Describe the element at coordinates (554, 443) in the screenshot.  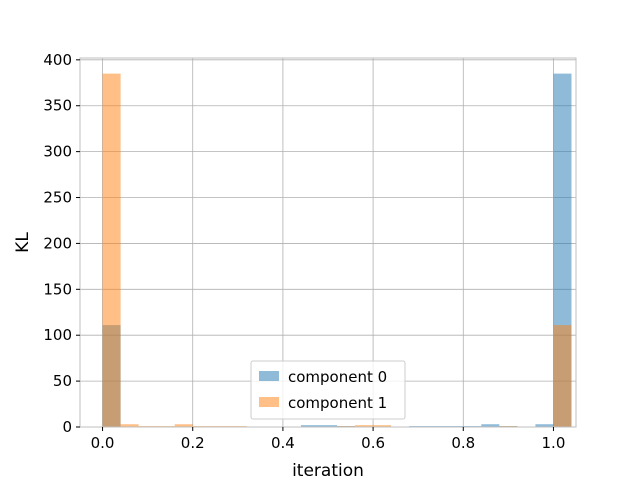
I see `x-tick-label: 1.0` at that location.